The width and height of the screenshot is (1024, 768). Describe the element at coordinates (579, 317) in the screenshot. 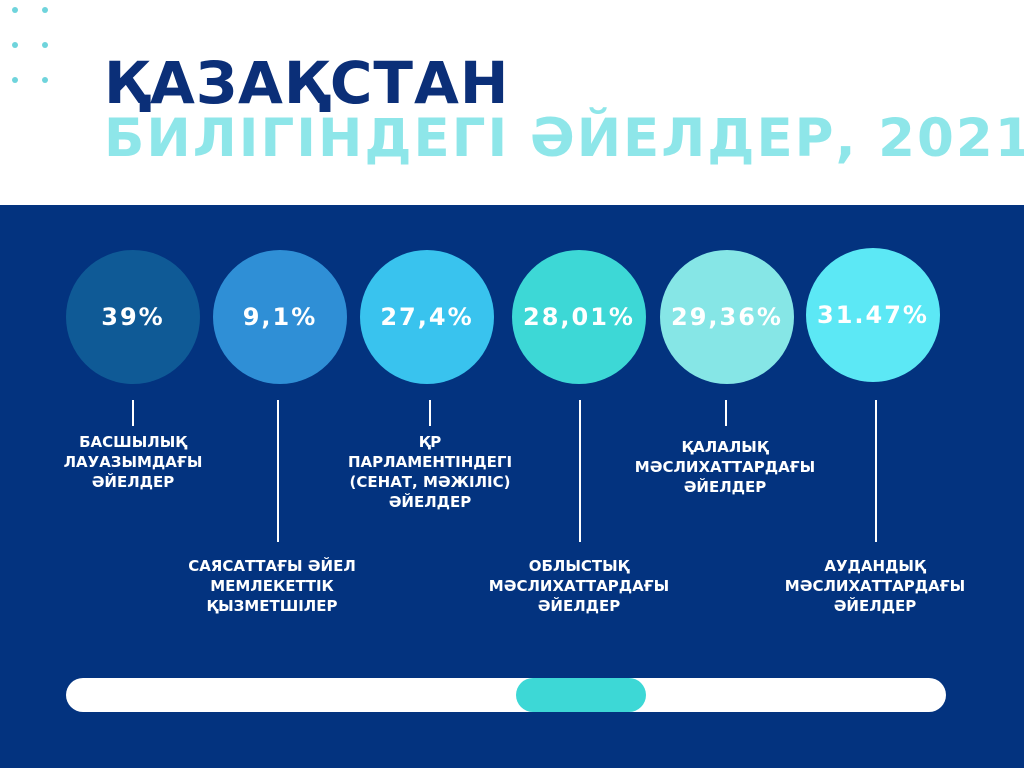

I see `stat-circle-4: 28,01%` at that location.